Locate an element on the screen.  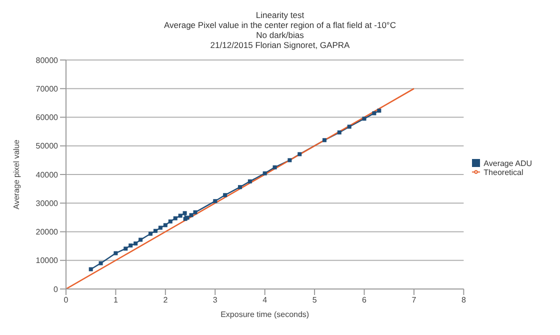
chart-title: Linearity test is located at coordinates (280, 15).